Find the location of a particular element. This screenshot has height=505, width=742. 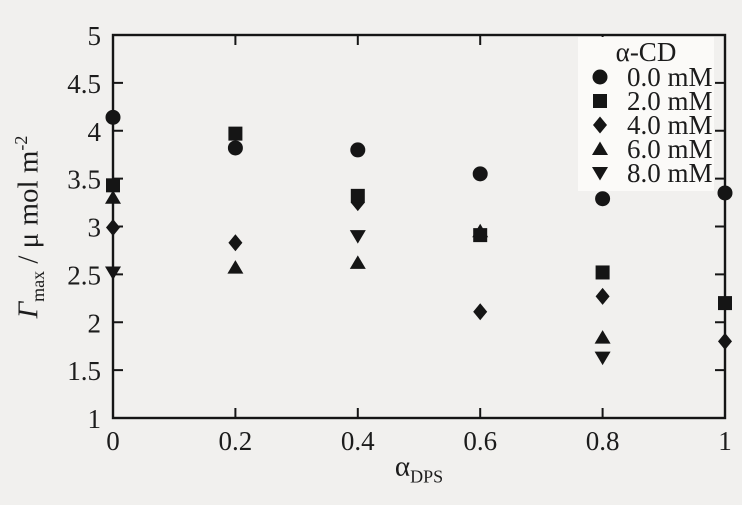

y-tick-label: 1.5 is located at coordinates (84, 371).